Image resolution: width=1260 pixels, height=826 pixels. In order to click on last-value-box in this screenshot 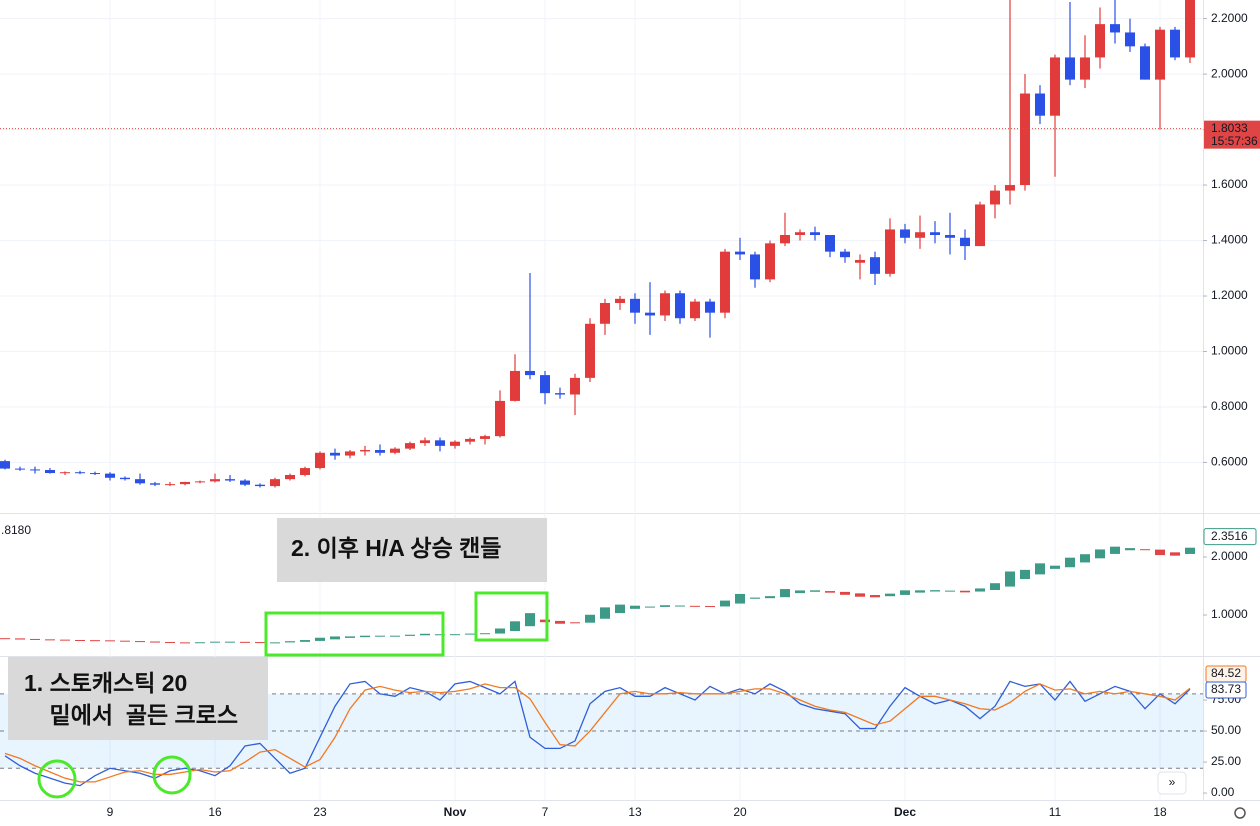, I will do `click(1226, 690)`.